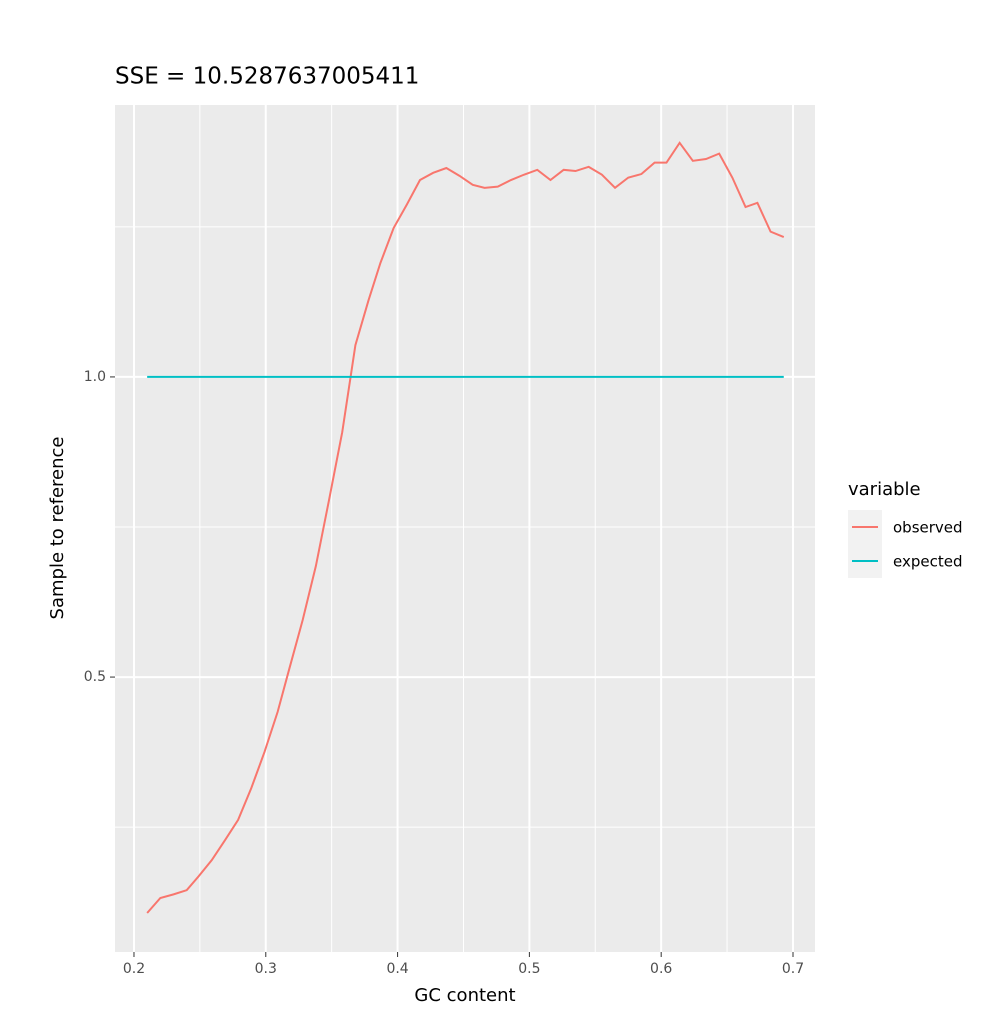 This screenshot has height=1032, width=996. What do you see at coordinates (95, 677) in the screenshot?
I see `y-tick-label: 0.5` at bounding box center [95, 677].